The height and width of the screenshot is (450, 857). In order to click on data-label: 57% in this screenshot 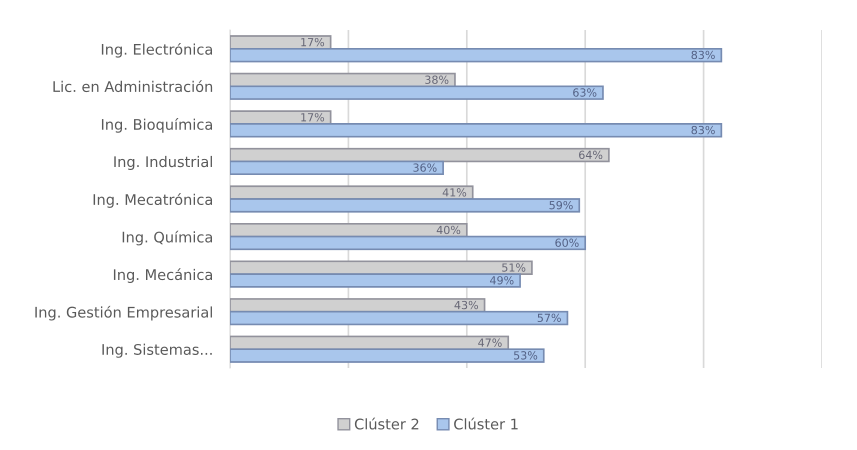, I will do `click(549, 318)`.